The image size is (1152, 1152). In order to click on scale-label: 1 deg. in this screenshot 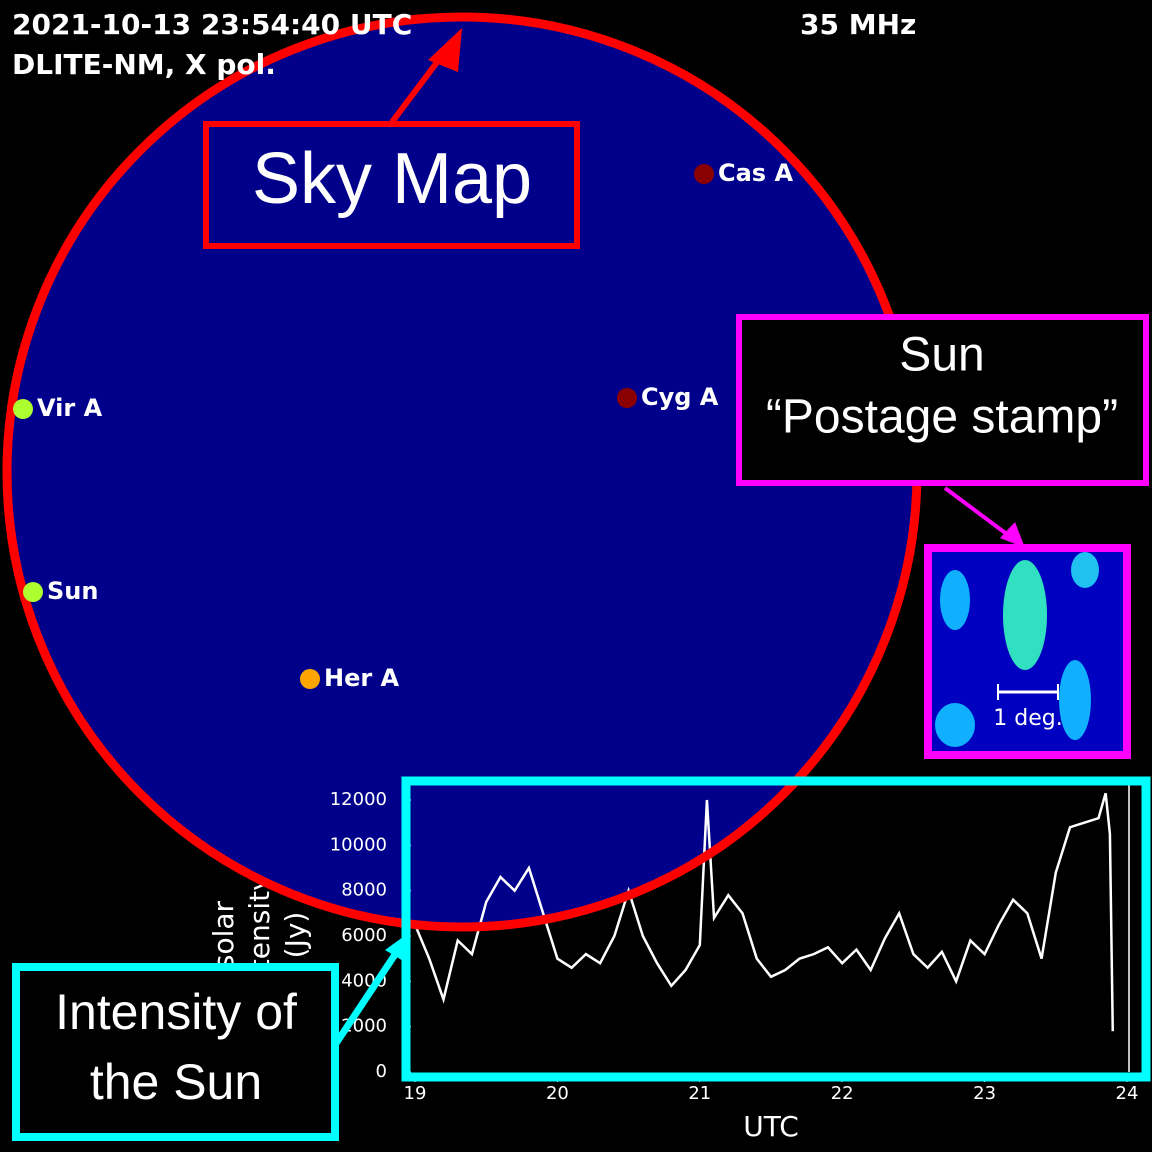, I will do `click(1027, 718)`.